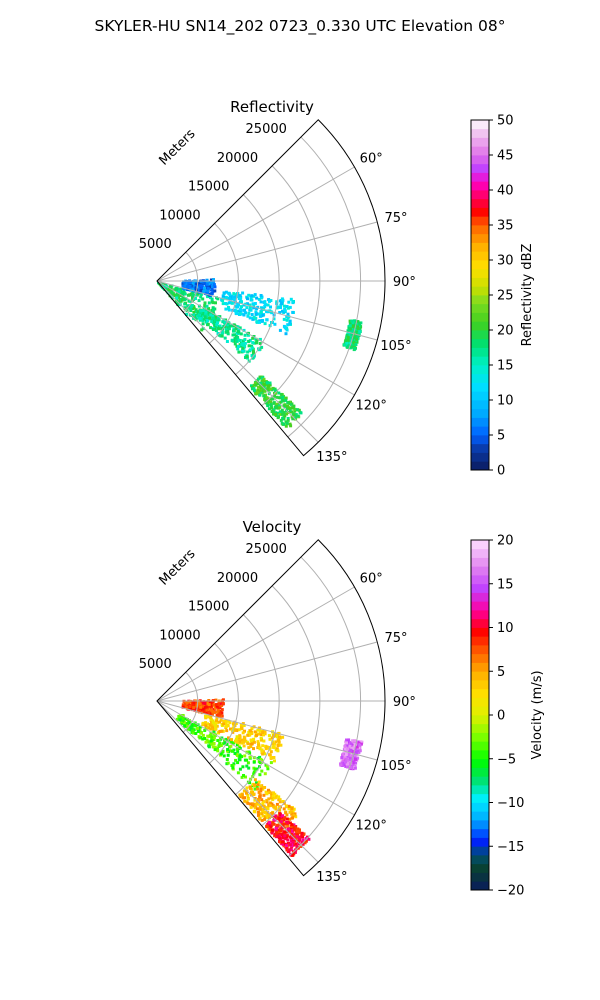 The image size is (600, 1000). I want to click on radial-tick-label: 15000, so click(208, 187).